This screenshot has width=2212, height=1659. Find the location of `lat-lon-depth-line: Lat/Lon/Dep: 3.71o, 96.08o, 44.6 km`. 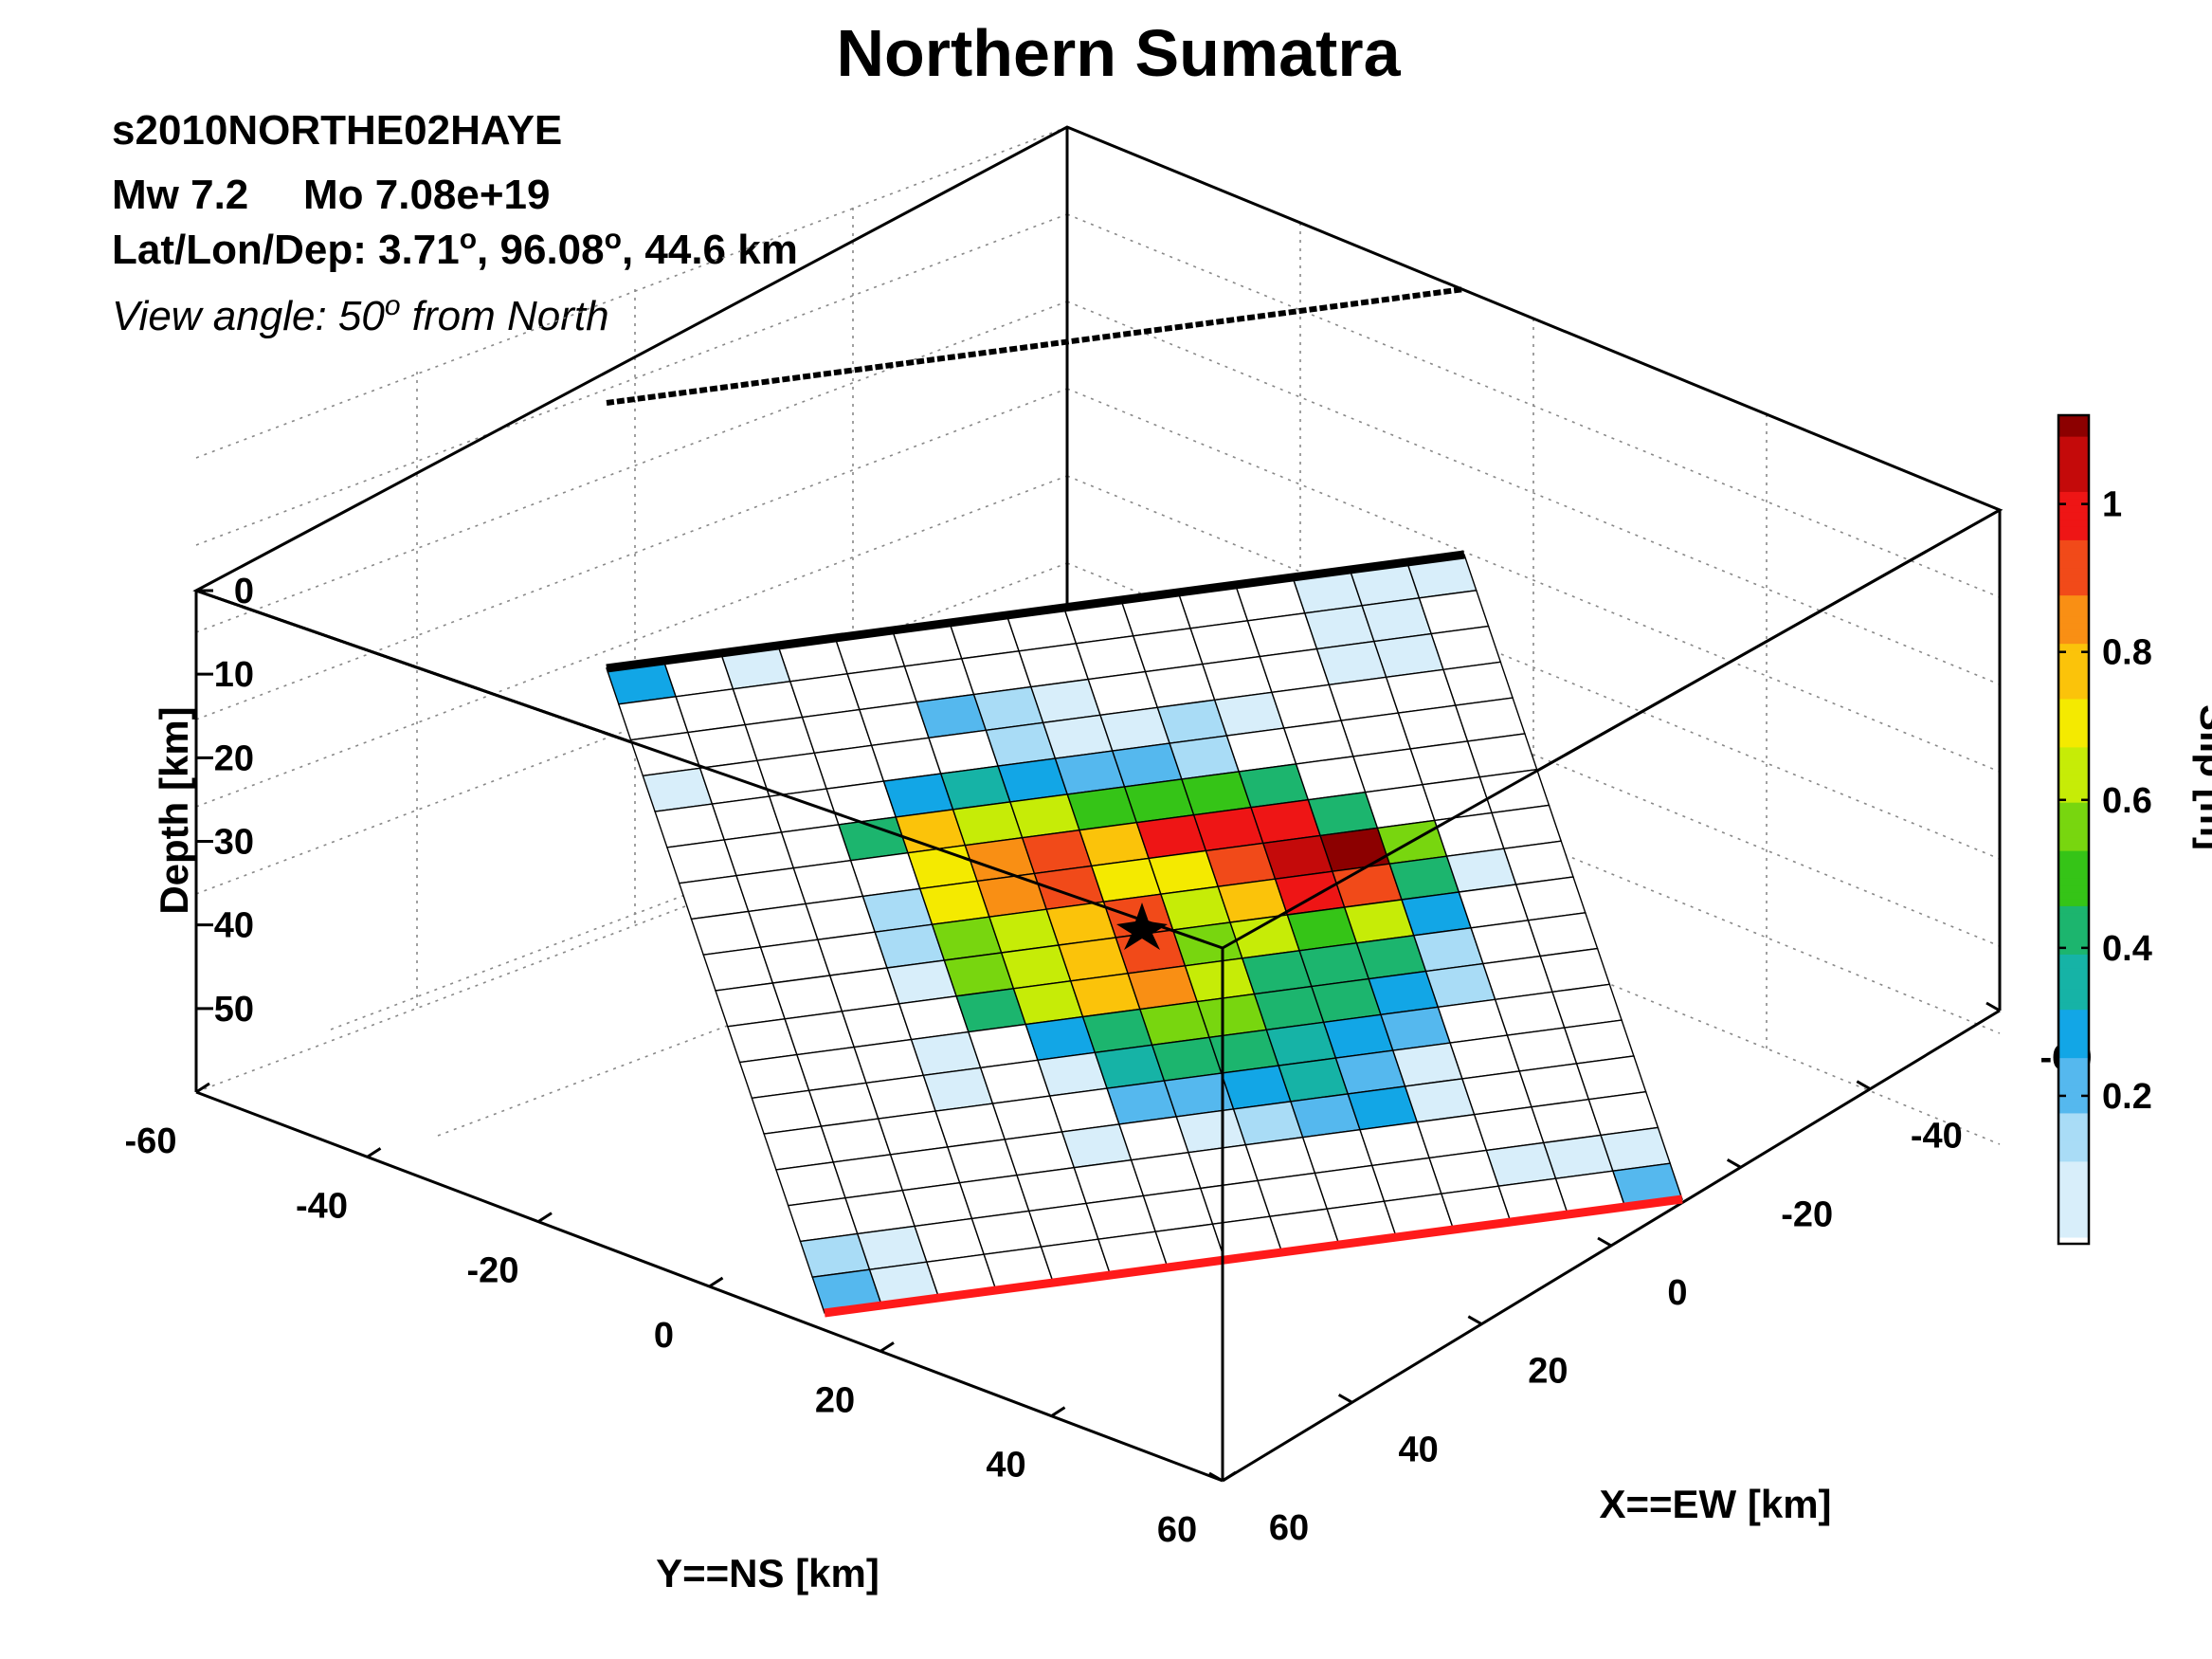

lat-lon-depth-line: Lat/Lon/Dep: 3.71o, 96.08o, 44.6 km is located at coordinates (455, 248).